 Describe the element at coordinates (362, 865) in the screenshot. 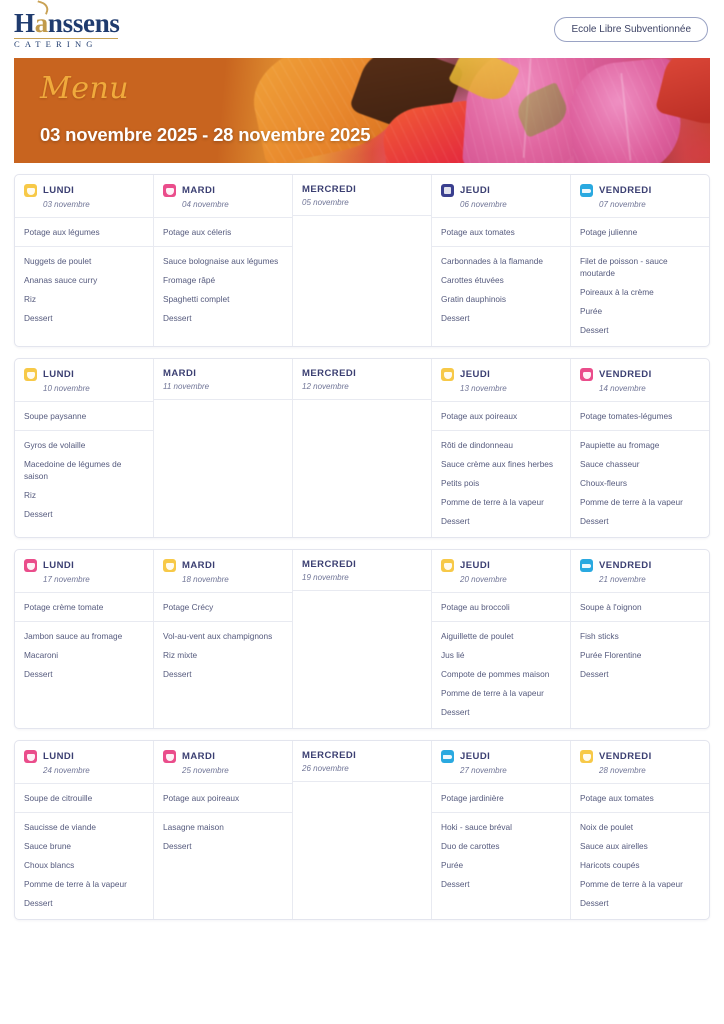

I see `main-course-list` at that location.